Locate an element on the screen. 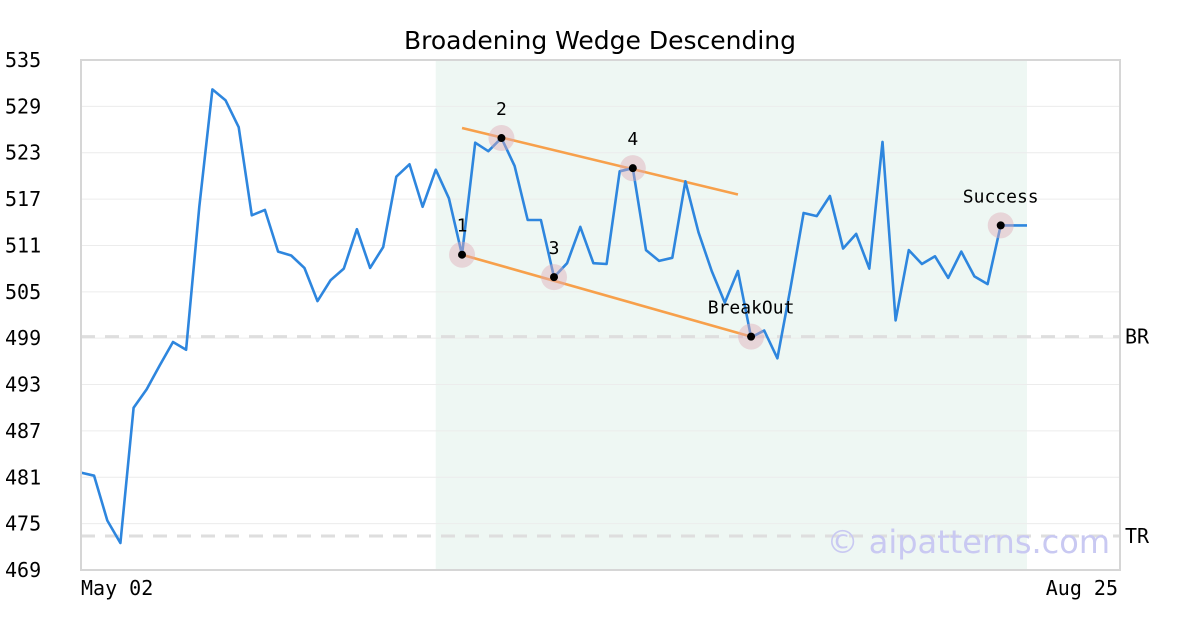 This screenshot has width=1200, height=630. y-tick-label-499: 499 is located at coordinates (23, 338).